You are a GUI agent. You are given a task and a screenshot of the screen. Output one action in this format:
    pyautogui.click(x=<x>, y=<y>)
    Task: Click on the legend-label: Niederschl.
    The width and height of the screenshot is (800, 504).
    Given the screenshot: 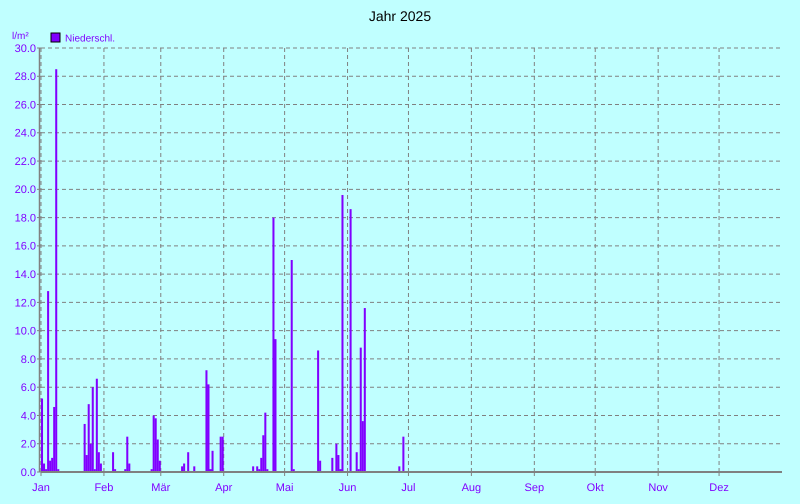 What is the action you would take?
    pyautogui.click(x=90, y=39)
    